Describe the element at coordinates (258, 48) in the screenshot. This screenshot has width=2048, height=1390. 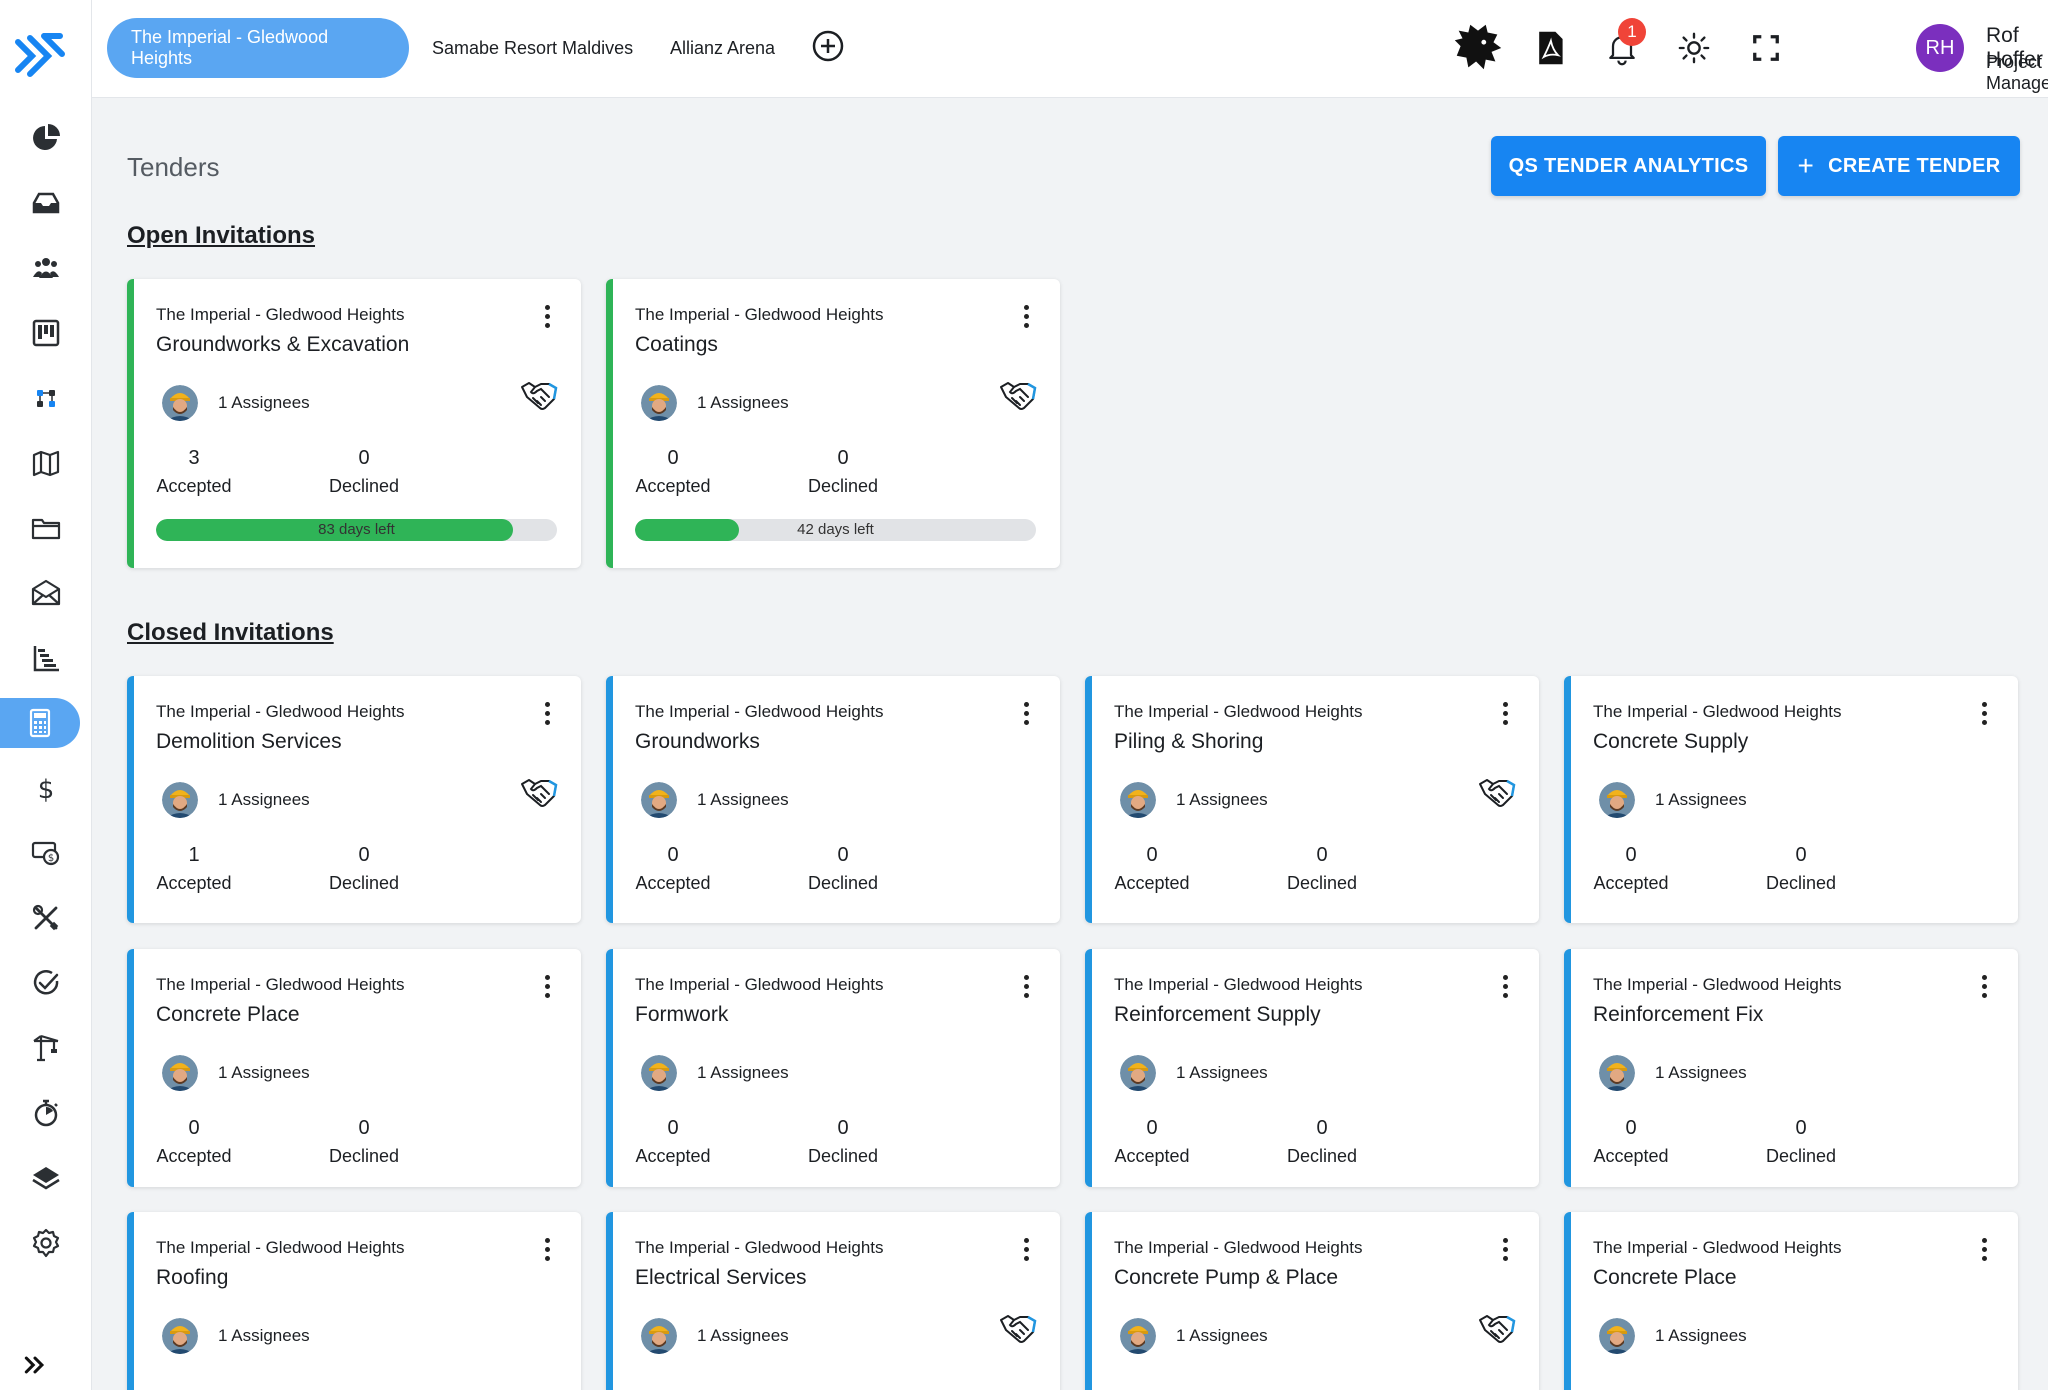
I see `tab-project-imperial: The Imperial - Gledwood Heights` at that location.